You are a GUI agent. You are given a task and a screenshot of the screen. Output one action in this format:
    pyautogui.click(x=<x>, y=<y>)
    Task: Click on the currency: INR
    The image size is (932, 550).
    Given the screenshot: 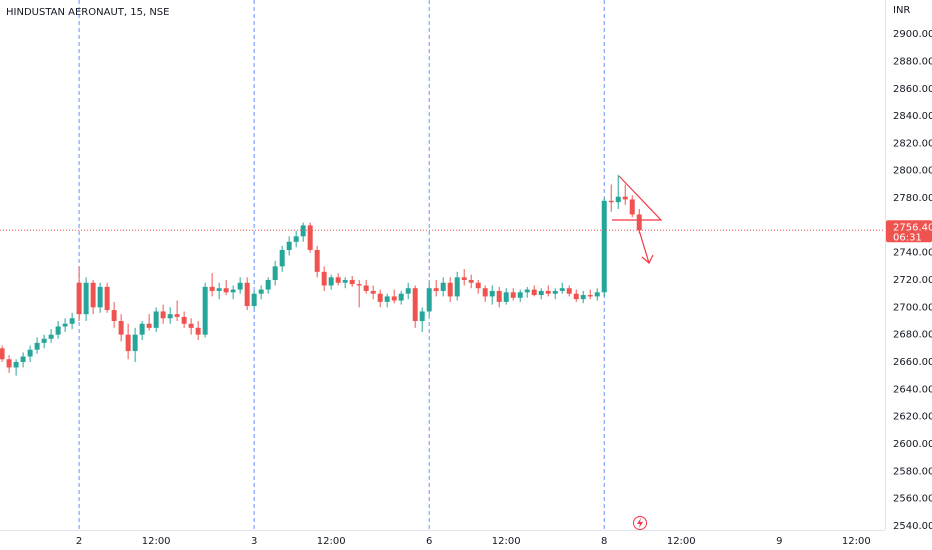 What is the action you would take?
    pyautogui.click(x=901, y=10)
    